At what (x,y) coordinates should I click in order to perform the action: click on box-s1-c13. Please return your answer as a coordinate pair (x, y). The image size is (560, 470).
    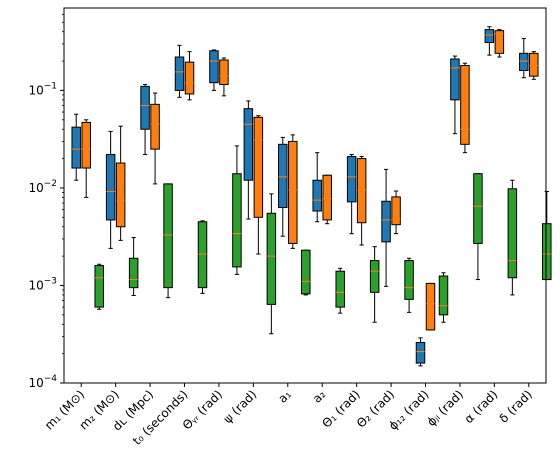
    Looking at the image, I should click on (534, 65).